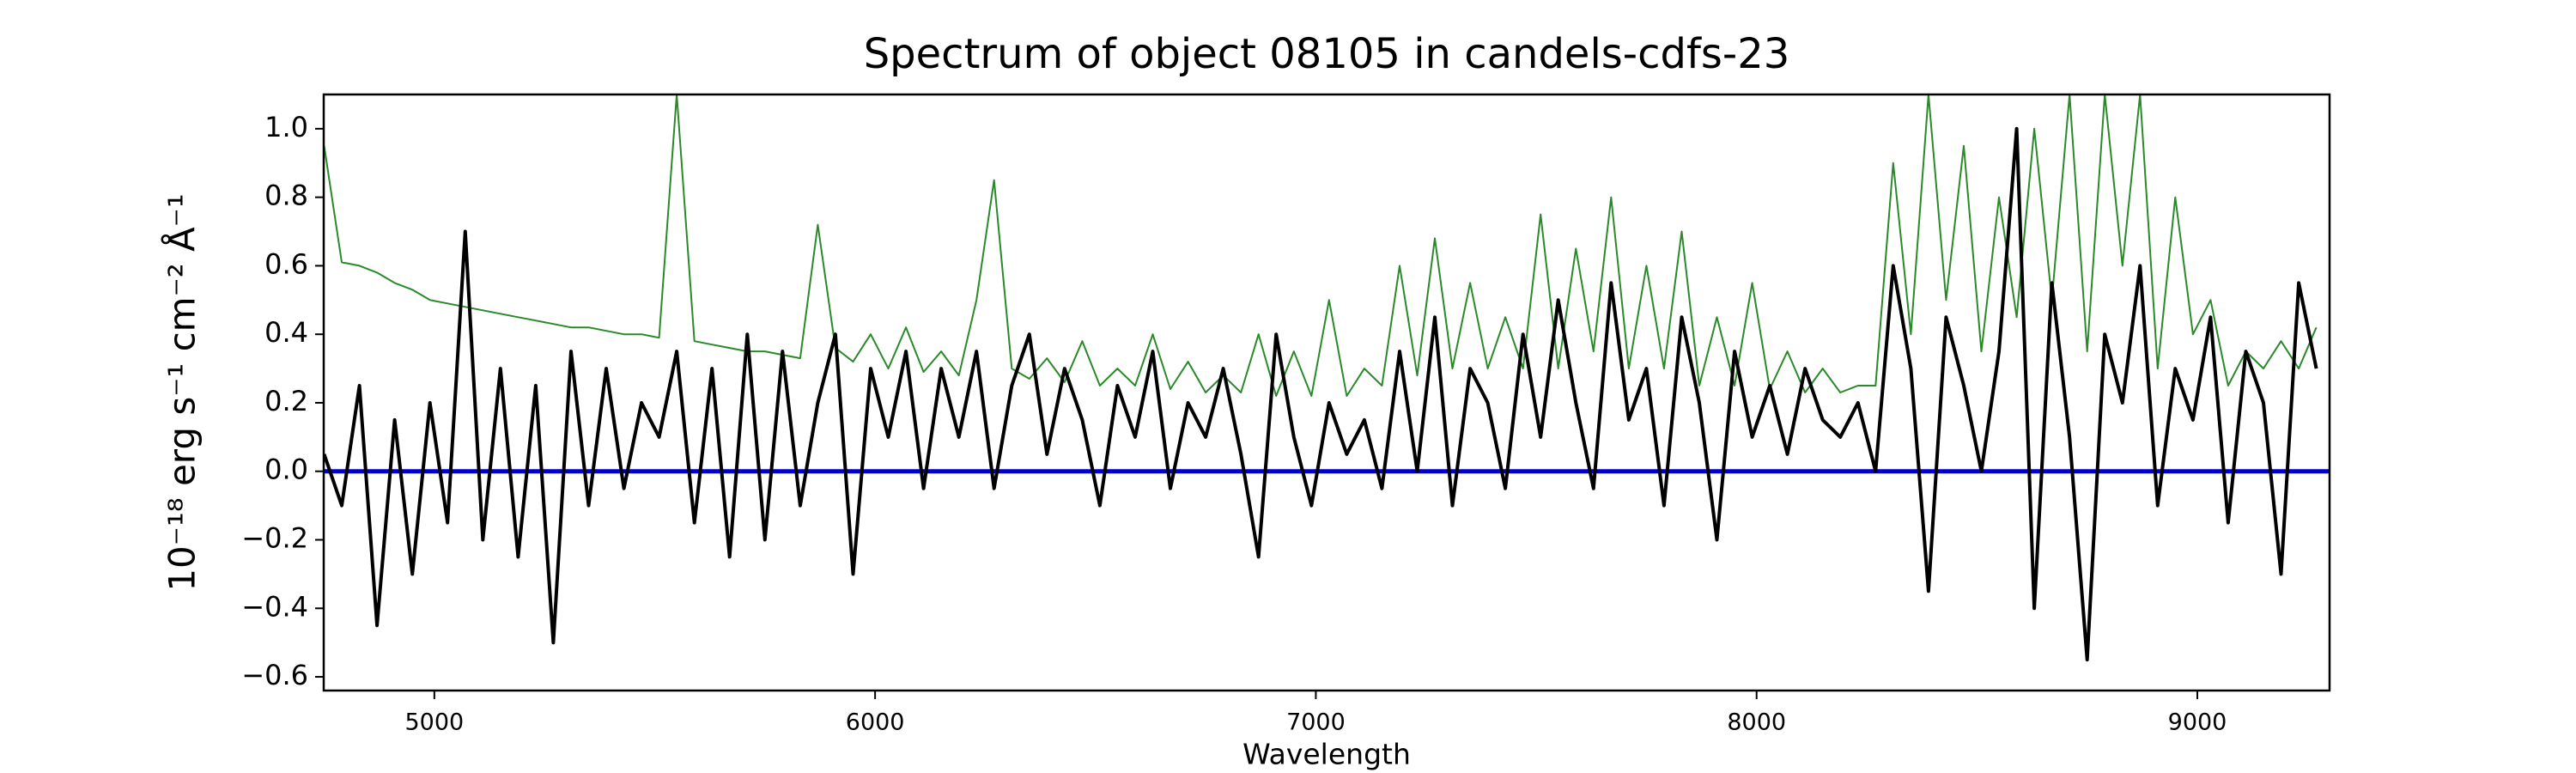 Image resolution: width=2576 pixels, height=773 pixels. Describe the element at coordinates (286, 332) in the screenshot. I see `y-tick-label: 0.4` at that location.